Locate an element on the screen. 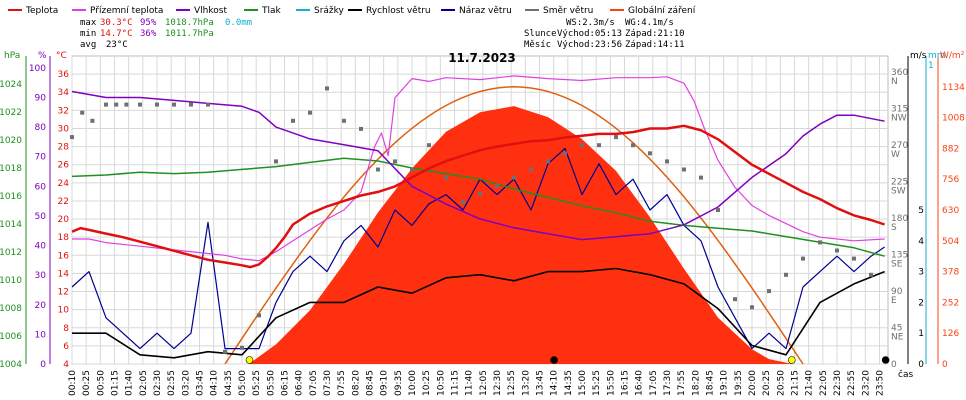  x-tick-label: 19:35 is located at coordinates (739, 383).